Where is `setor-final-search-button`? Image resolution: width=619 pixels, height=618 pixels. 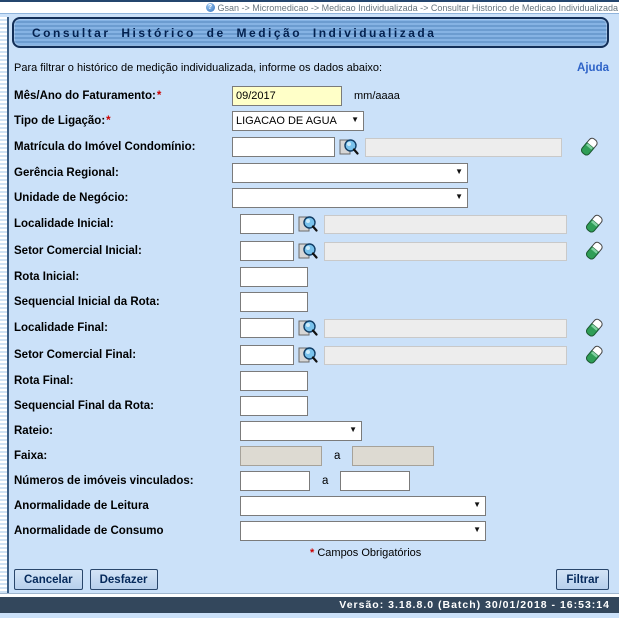
setor-final-search-button is located at coordinates (307, 355).